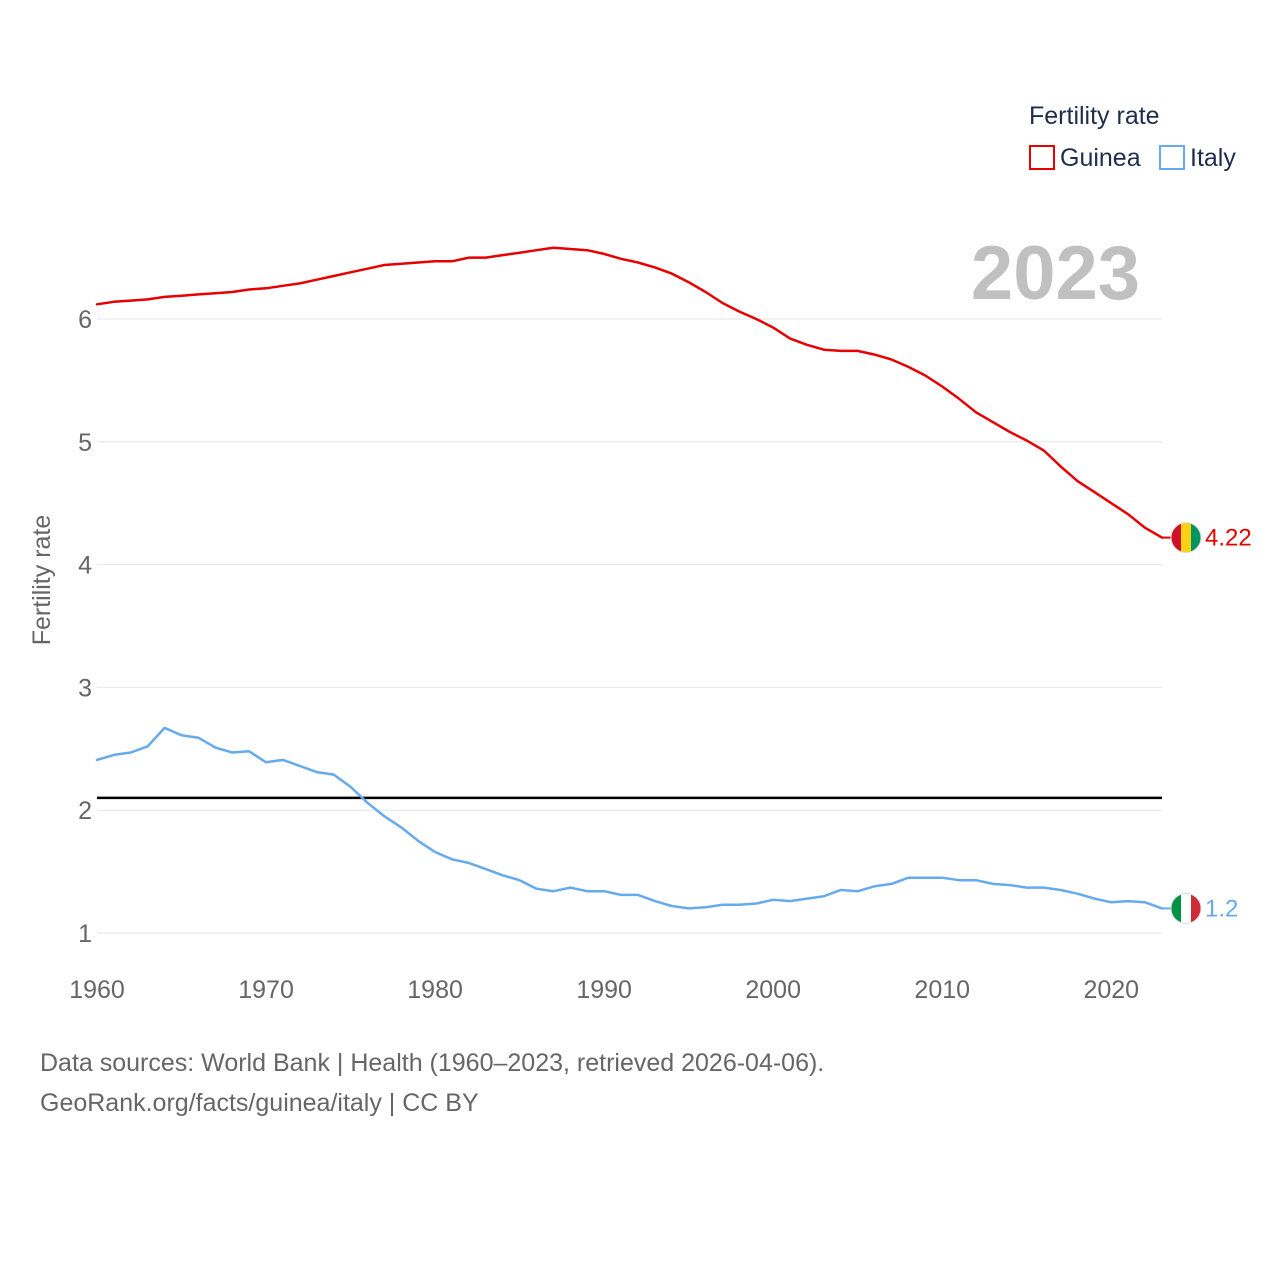 The image size is (1280, 1280). Describe the element at coordinates (85, 320) in the screenshot. I see `y-tick-label-6: 6` at that location.